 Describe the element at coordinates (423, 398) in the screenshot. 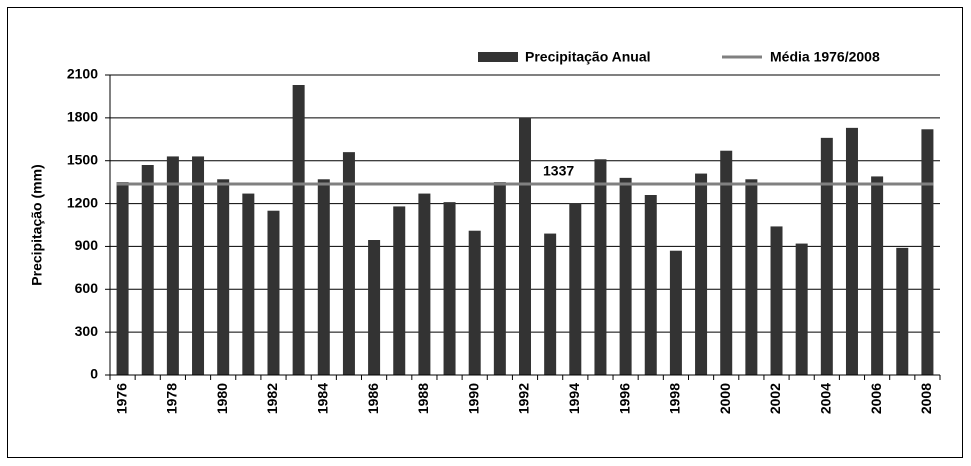

I see `x-tick-label: 1988` at that location.